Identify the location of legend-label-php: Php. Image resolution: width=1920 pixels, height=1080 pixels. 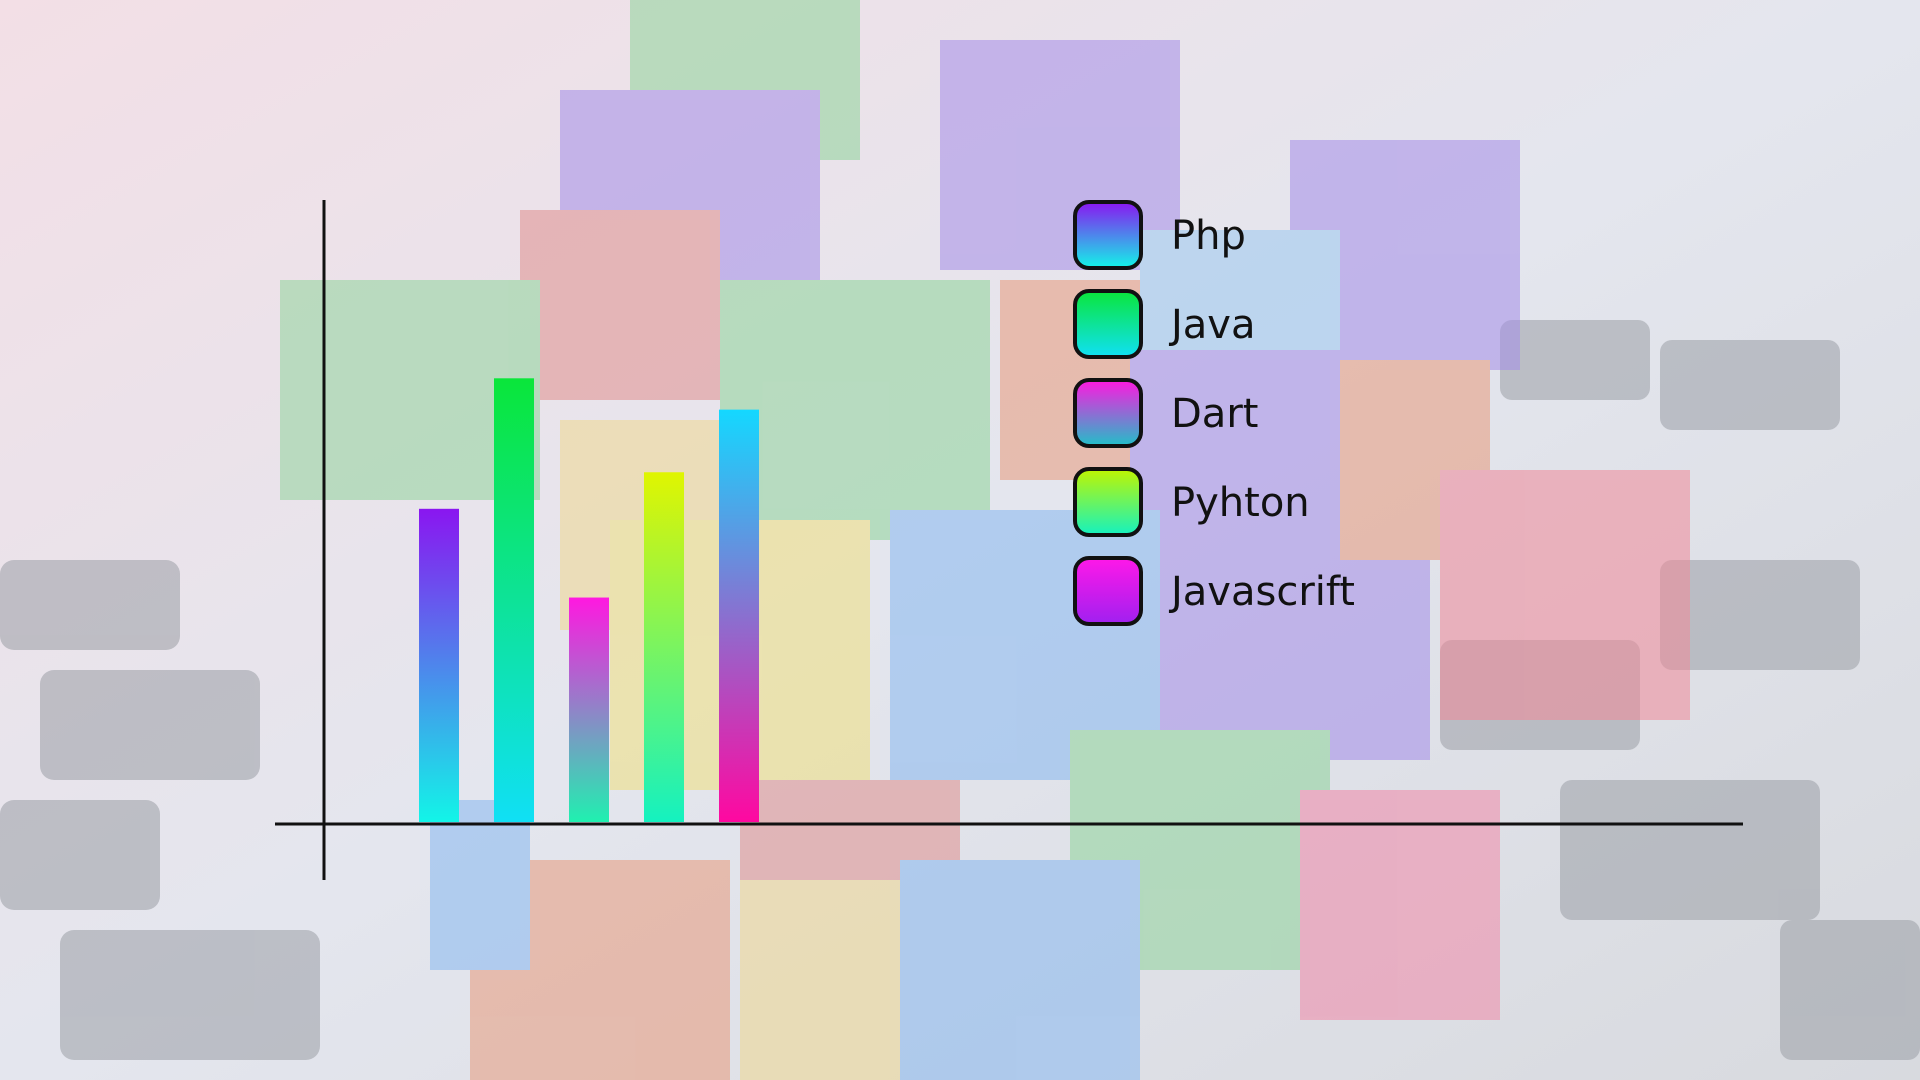
(1208, 236).